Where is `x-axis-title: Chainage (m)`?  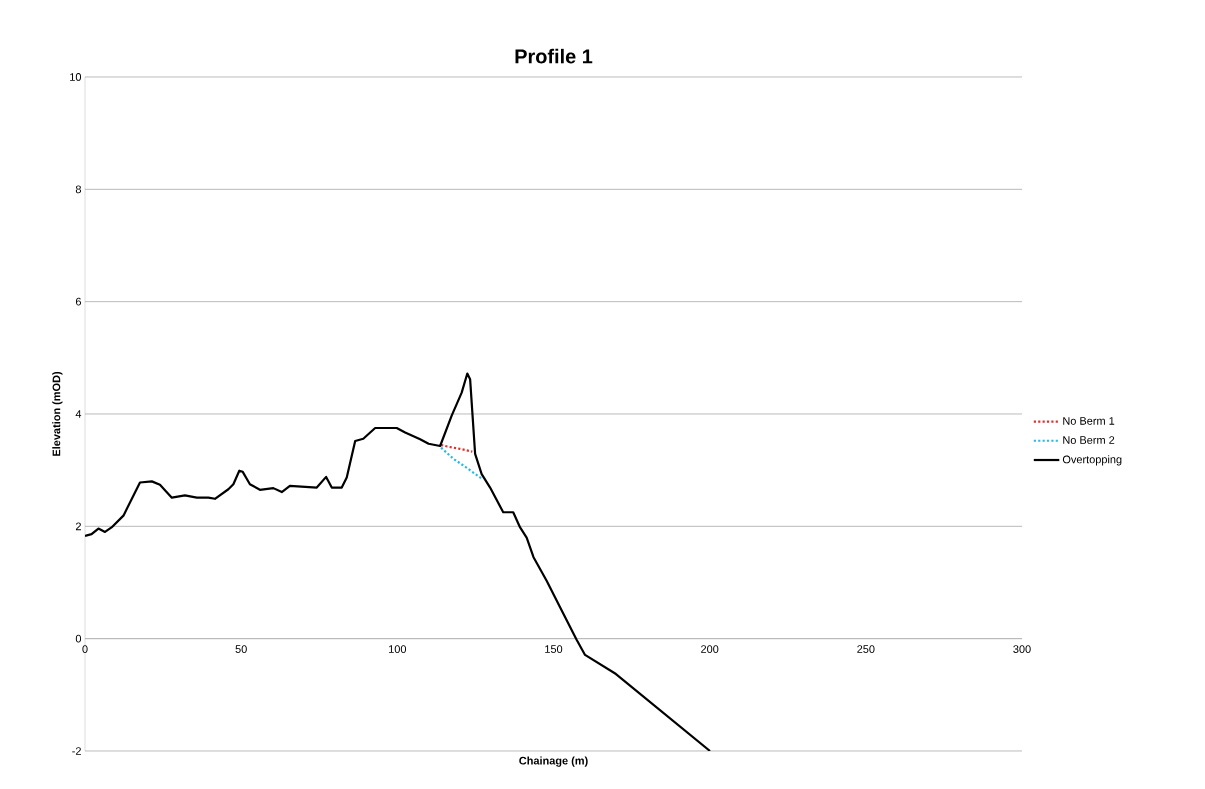
x-axis-title: Chainage (m) is located at coordinates (553, 761).